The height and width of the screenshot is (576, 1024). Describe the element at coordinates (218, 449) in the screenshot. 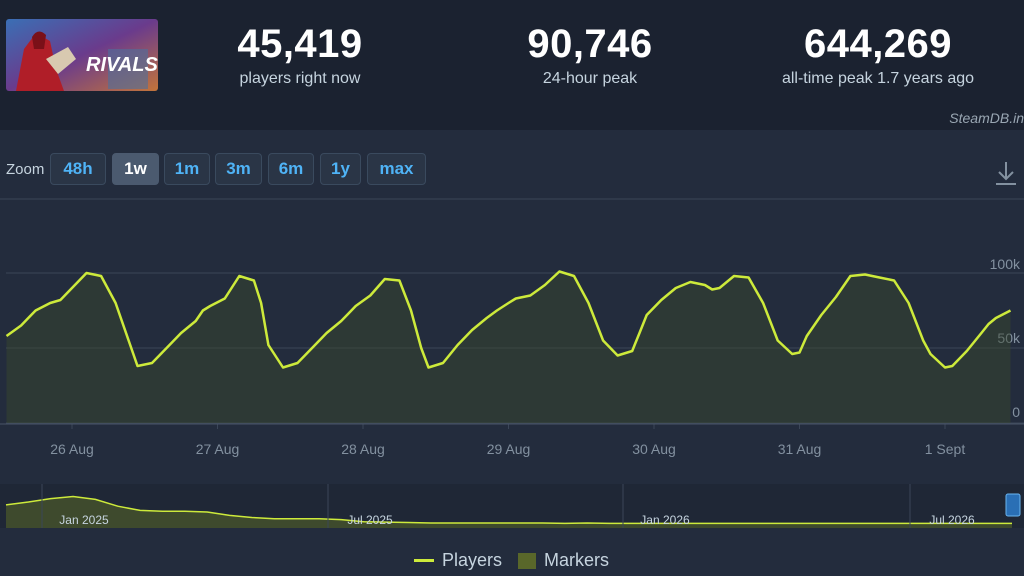

I see `x-tick-label: 27 Aug` at that location.